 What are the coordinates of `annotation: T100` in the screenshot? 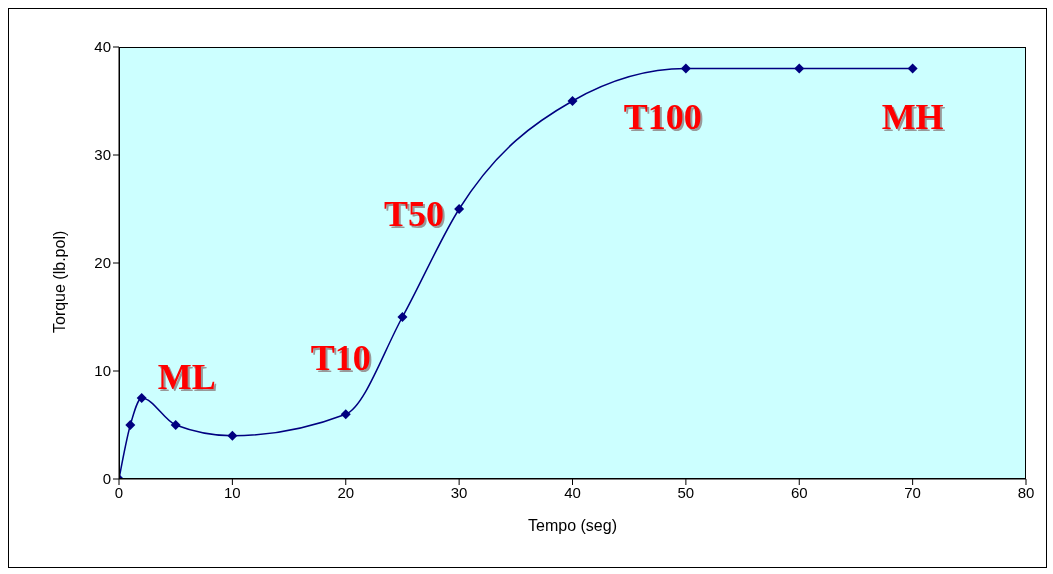 It's located at (662, 116).